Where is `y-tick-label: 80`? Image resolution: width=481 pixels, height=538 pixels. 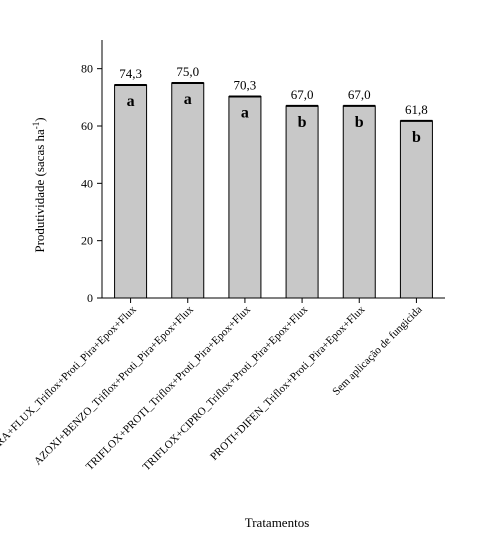
y-tick-label: 80 is located at coordinates (87, 69).